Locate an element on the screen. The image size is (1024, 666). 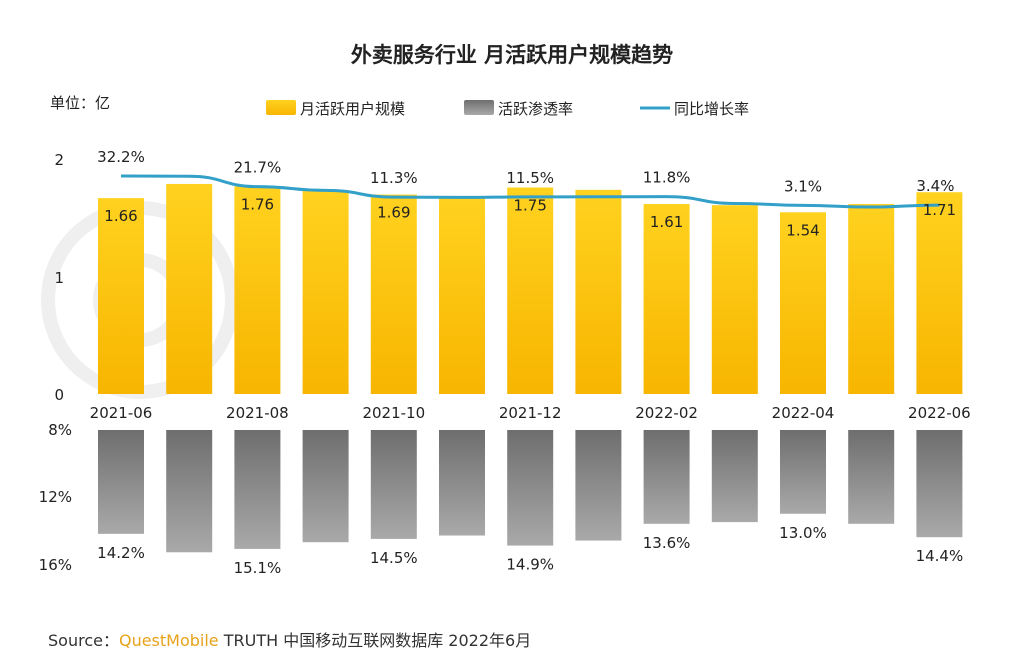
penetration-label-2022-02: 13.6% is located at coordinates (667, 543).